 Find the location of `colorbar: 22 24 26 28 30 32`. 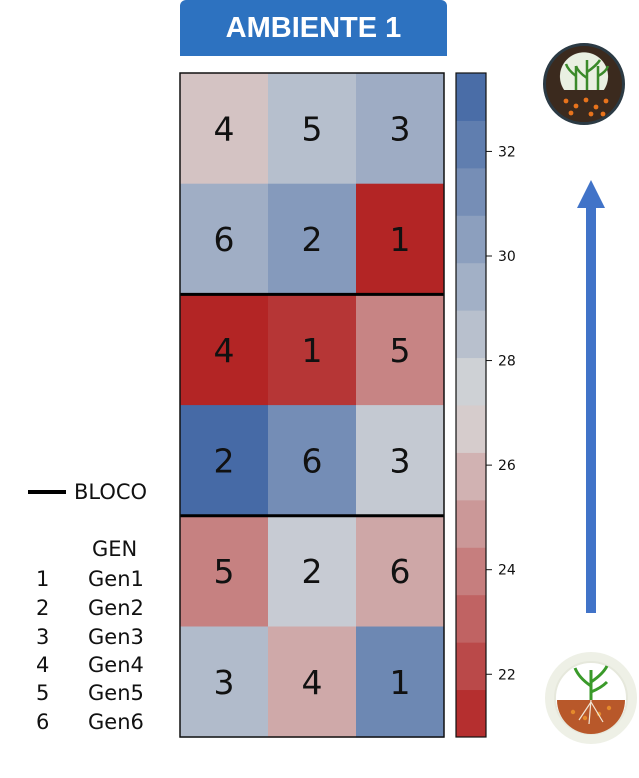

colorbar: 22 24 26 28 30 32 is located at coordinates (485, 405).